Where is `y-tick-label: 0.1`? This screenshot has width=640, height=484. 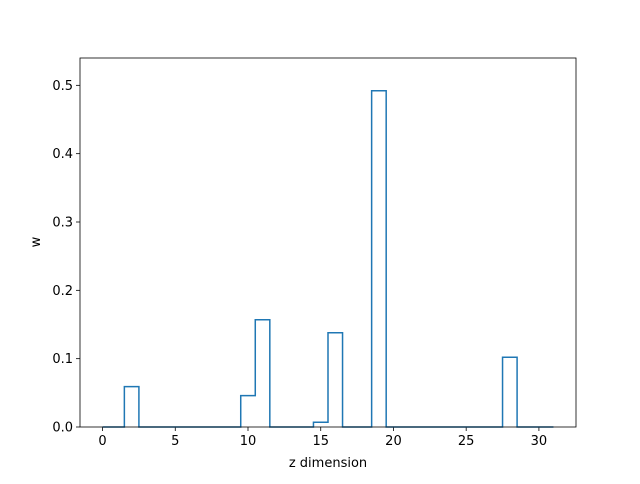 y-tick-label: 0.1 is located at coordinates (62, 359).